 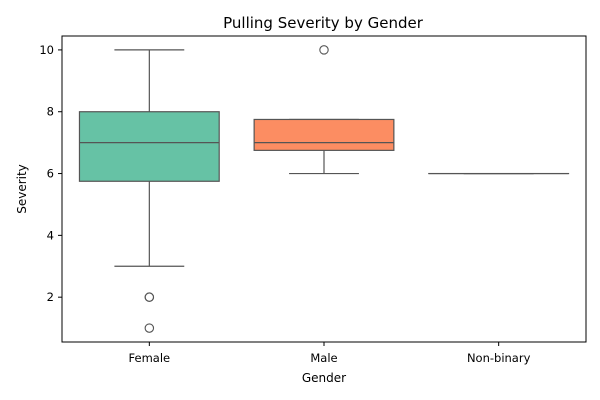 I want to click on x-axis-label: Gender, so click(x=324, y=378).